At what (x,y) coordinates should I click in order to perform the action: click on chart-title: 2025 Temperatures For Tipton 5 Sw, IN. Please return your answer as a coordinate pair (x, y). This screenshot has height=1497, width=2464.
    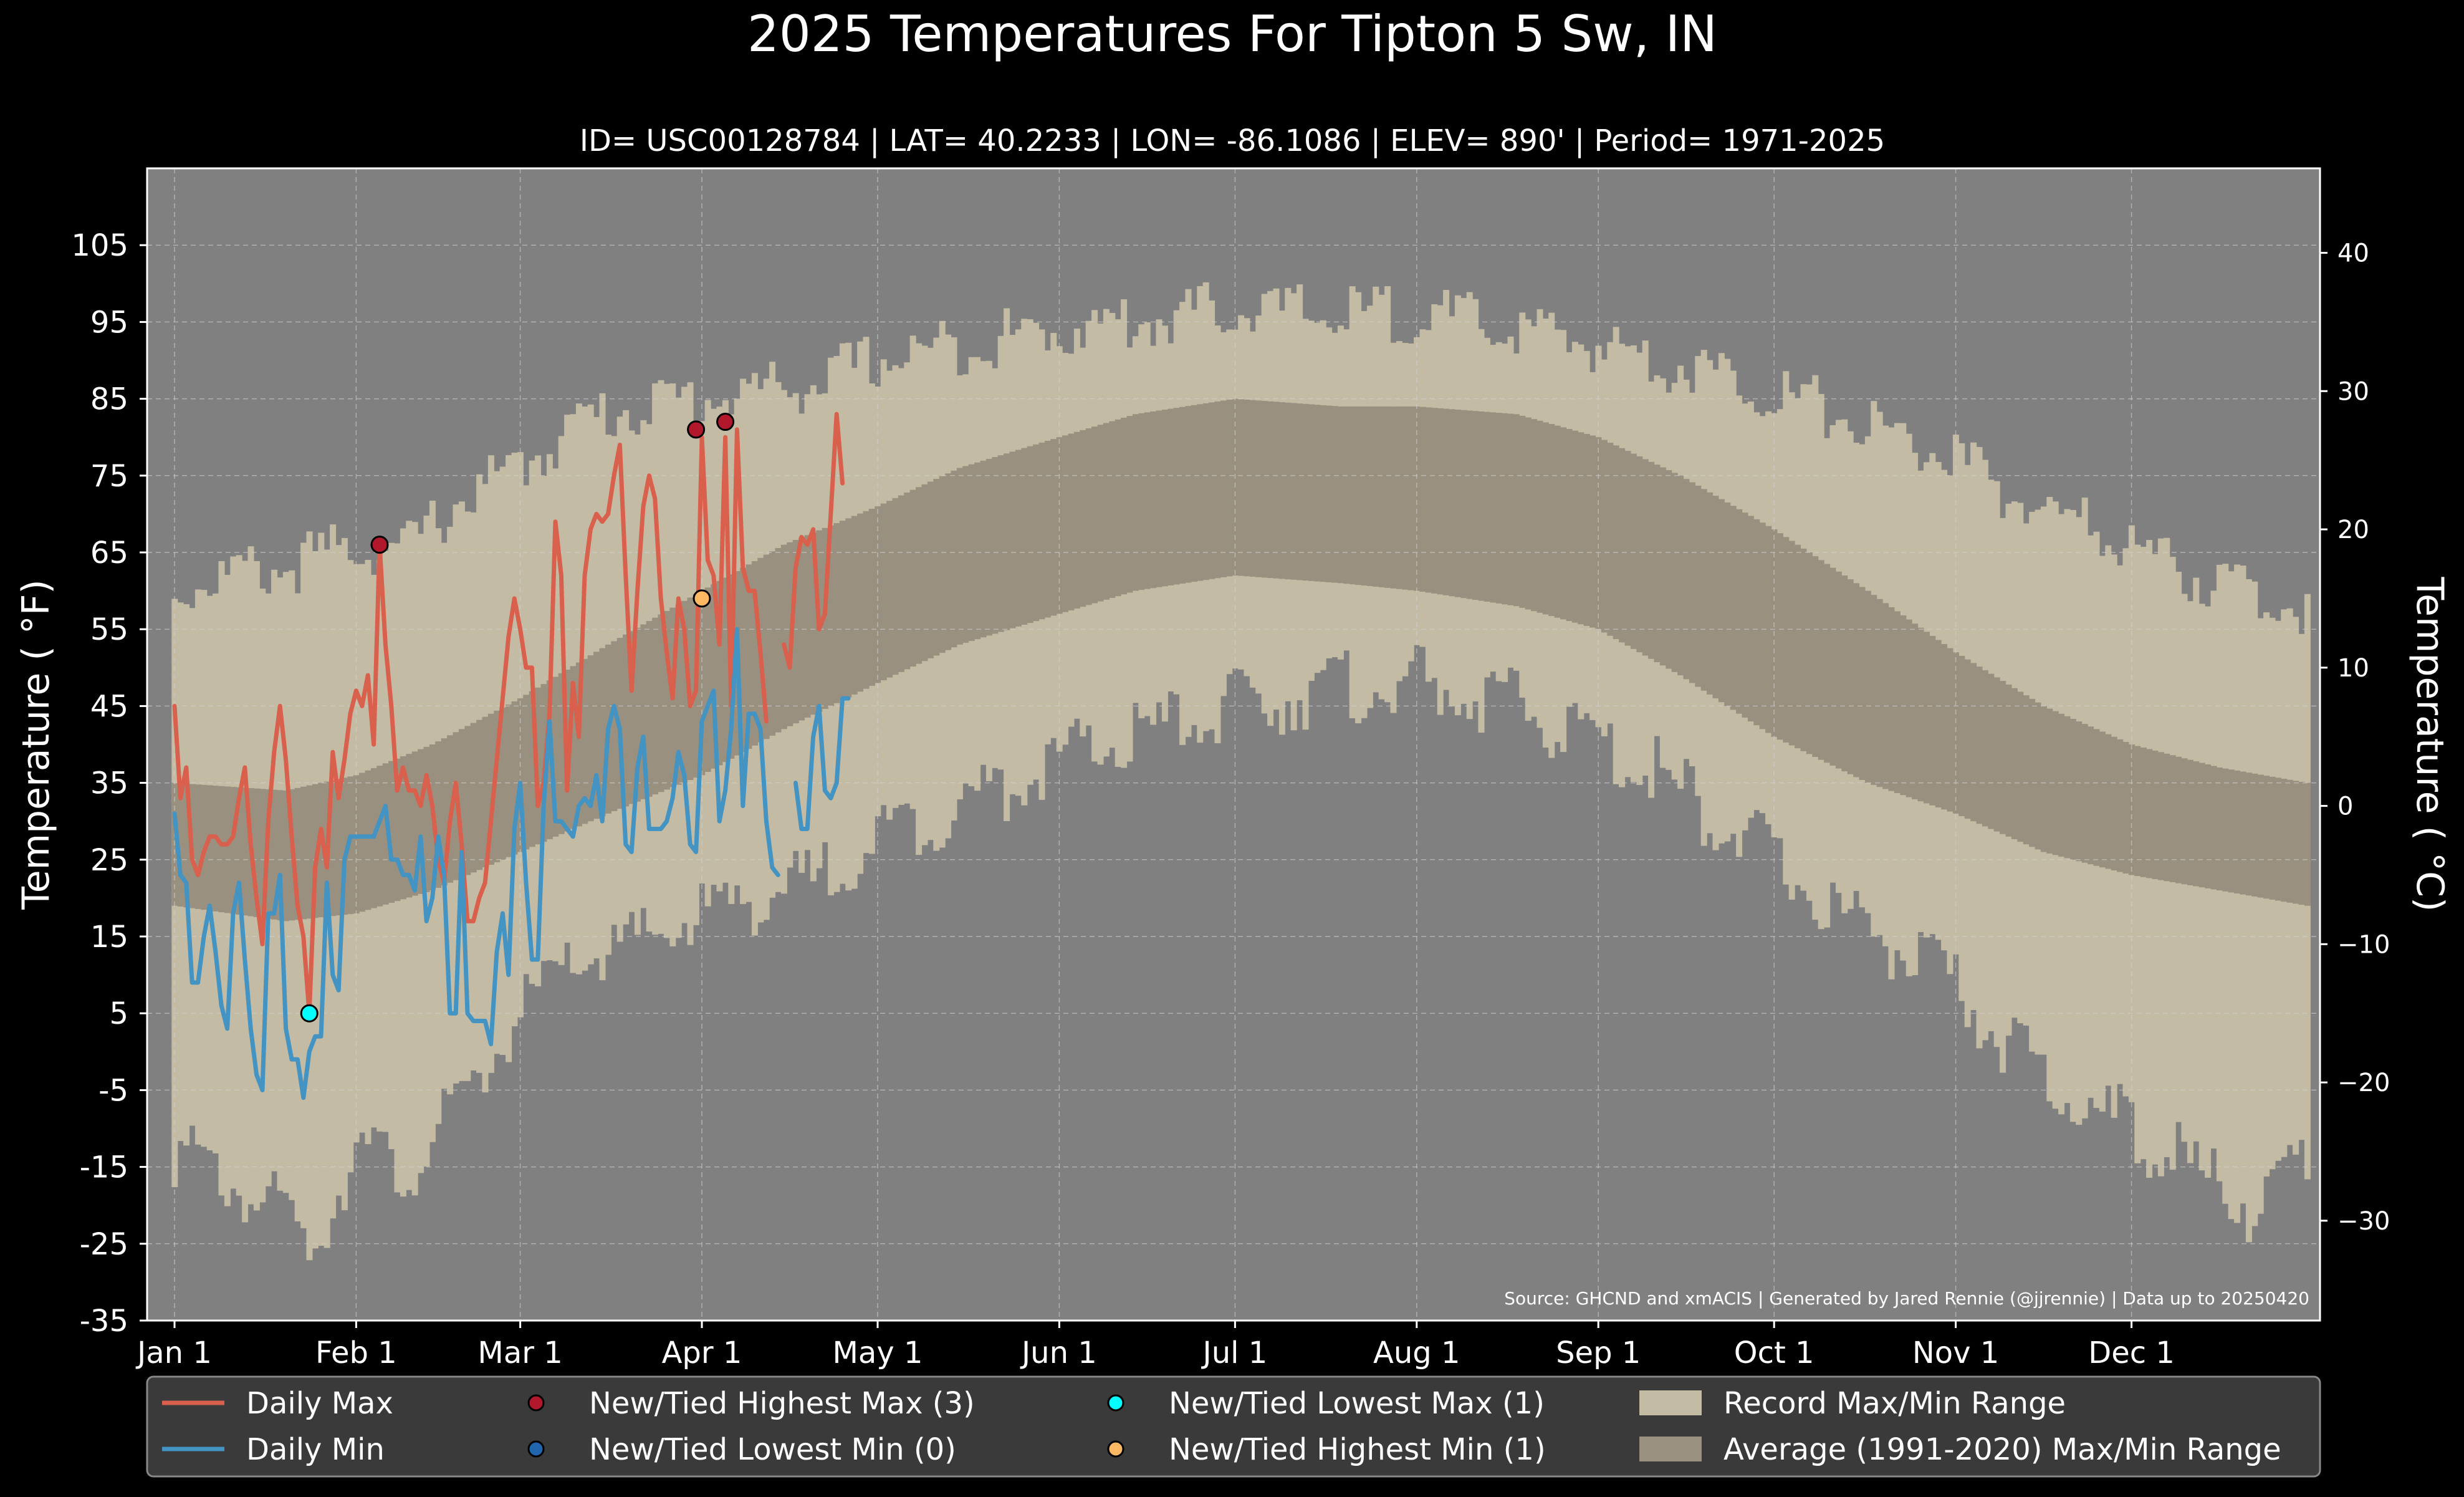
    Looking at the image, I should click on (1232, 34).